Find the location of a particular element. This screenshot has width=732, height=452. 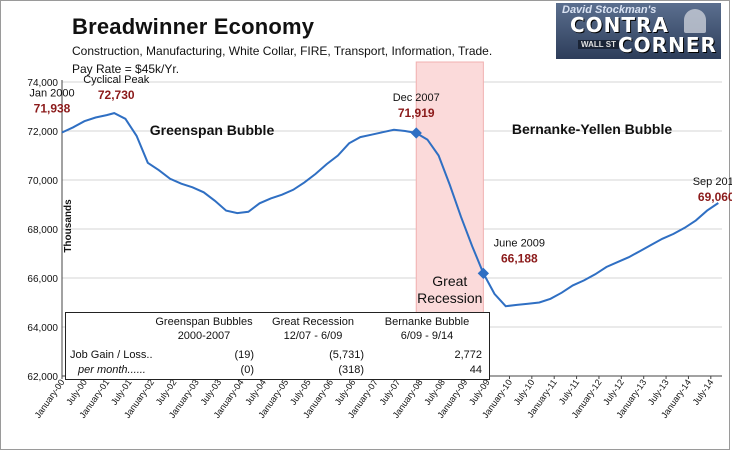

y-tick-label: 70,000 is located at coordinates (42, 181).